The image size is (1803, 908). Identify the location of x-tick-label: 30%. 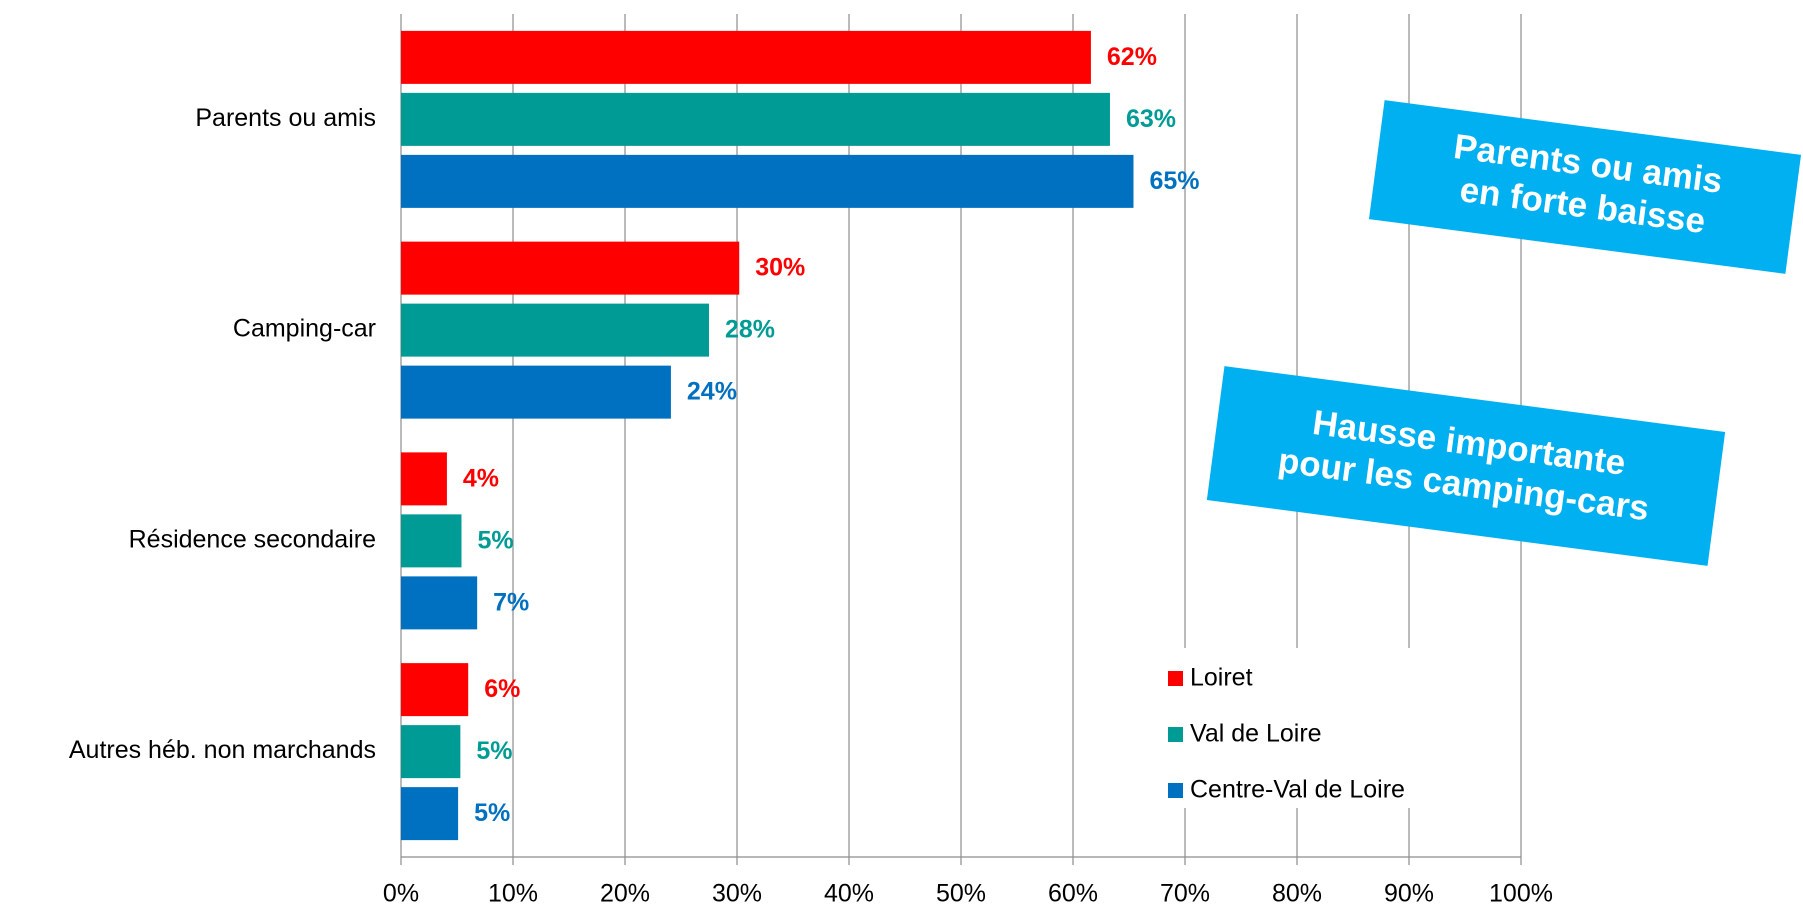
(737, 894).